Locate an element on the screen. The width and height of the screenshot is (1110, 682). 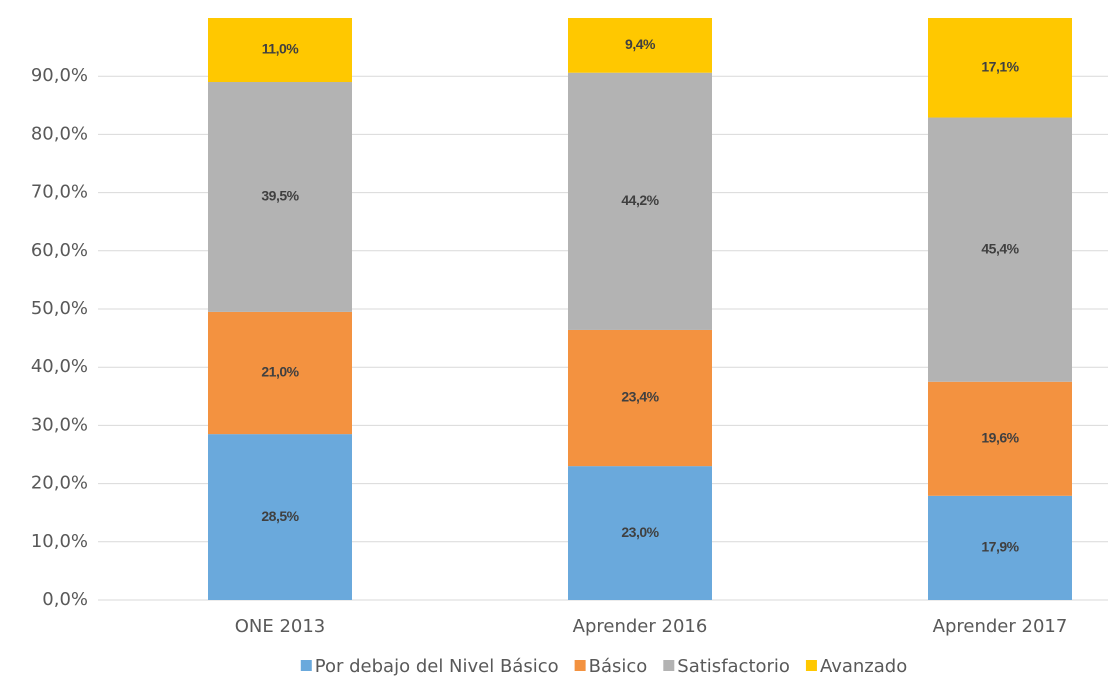
value-label: 21,0% is located at coordinates (280, 372).